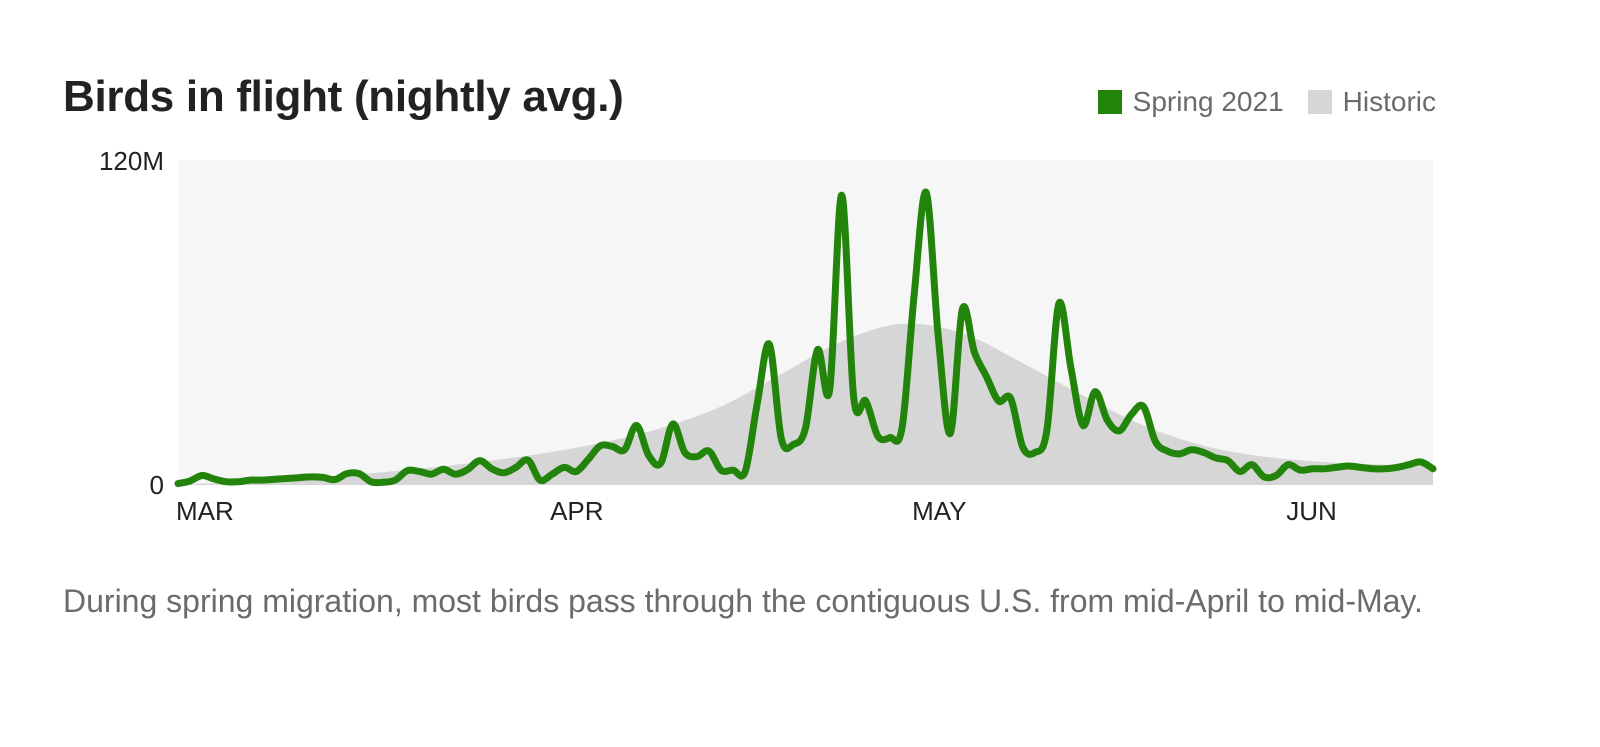 The height and width of the screenshot is (747, 1600). Describe the element at coordinates (131, 161) in the screenshot. I see `y-tick-label: 120M` at that location.